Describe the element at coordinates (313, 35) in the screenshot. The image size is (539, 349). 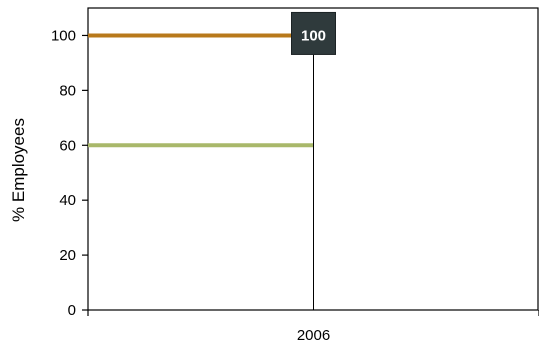
I see `value-label: 100` at that location.